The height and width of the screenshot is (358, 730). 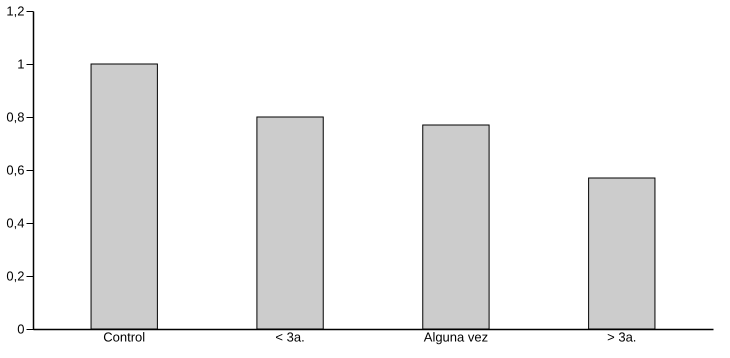 What do you see at coordinates (15, 276) in the screenshot?
I see `y-tick-label: 0,2` at bounding box center [15, 276].